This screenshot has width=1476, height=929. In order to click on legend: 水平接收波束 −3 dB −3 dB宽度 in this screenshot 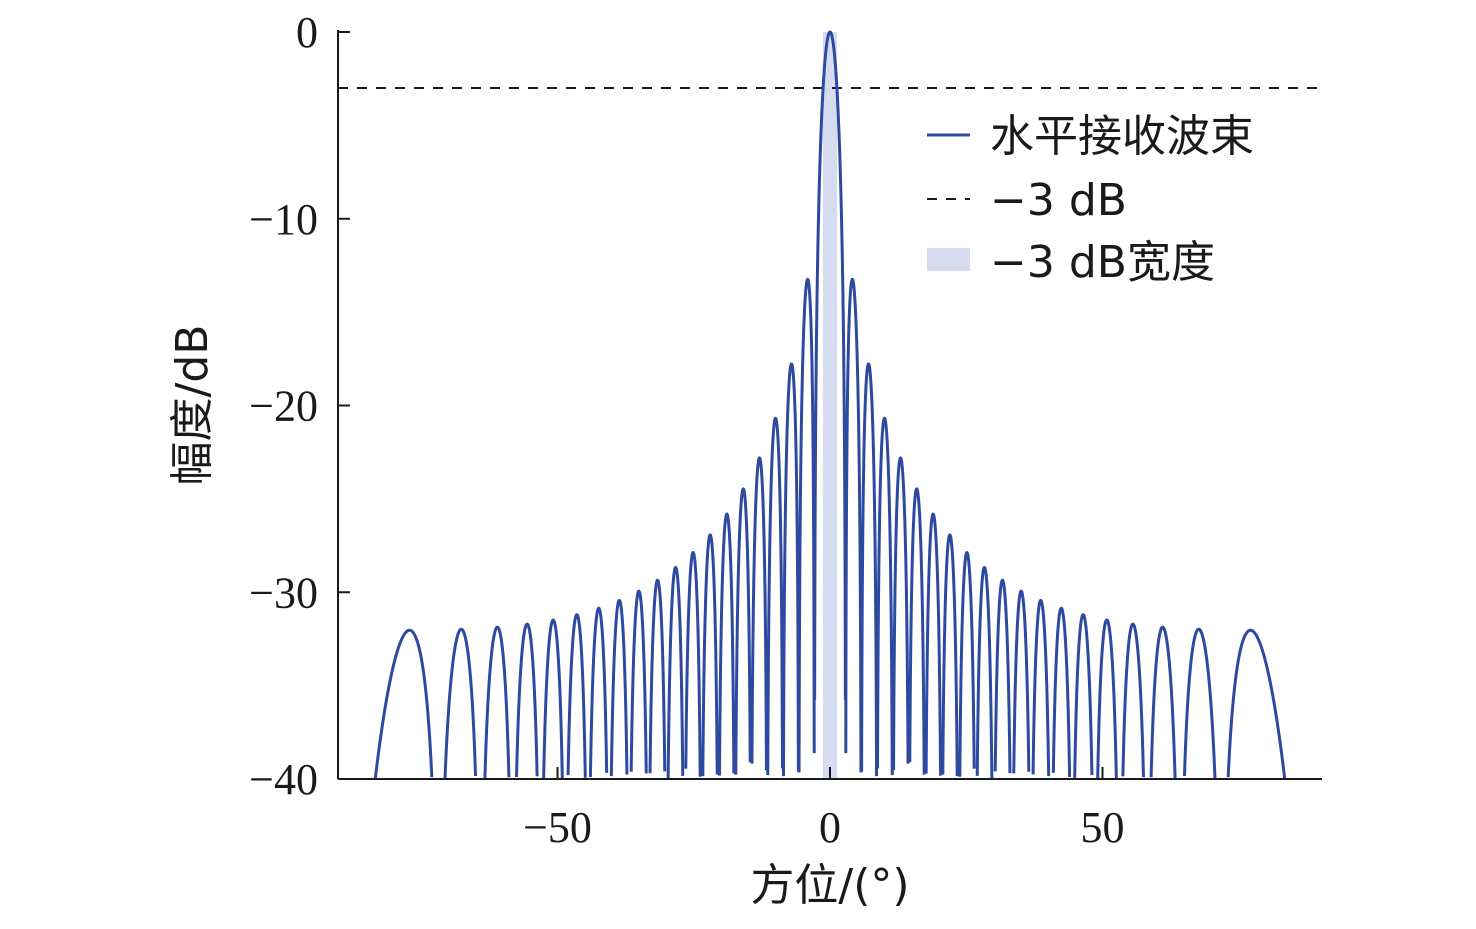, I will do `click(1090, 199)`.